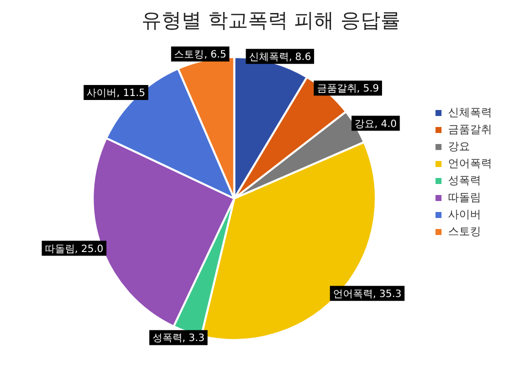 This screenshot has height=367, width=512. Describe the element at coordinates (116, 94) in the screenshot. I see `data-label: 사이버, 11.5` at that location.